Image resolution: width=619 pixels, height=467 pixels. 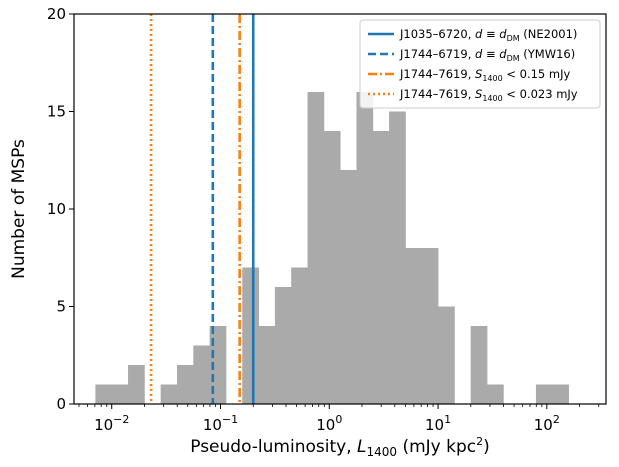 What do you see at coordinates (361, 447) in the screenshot?
I see `x-axis-title-var: L` at bounding box center [361, 447].